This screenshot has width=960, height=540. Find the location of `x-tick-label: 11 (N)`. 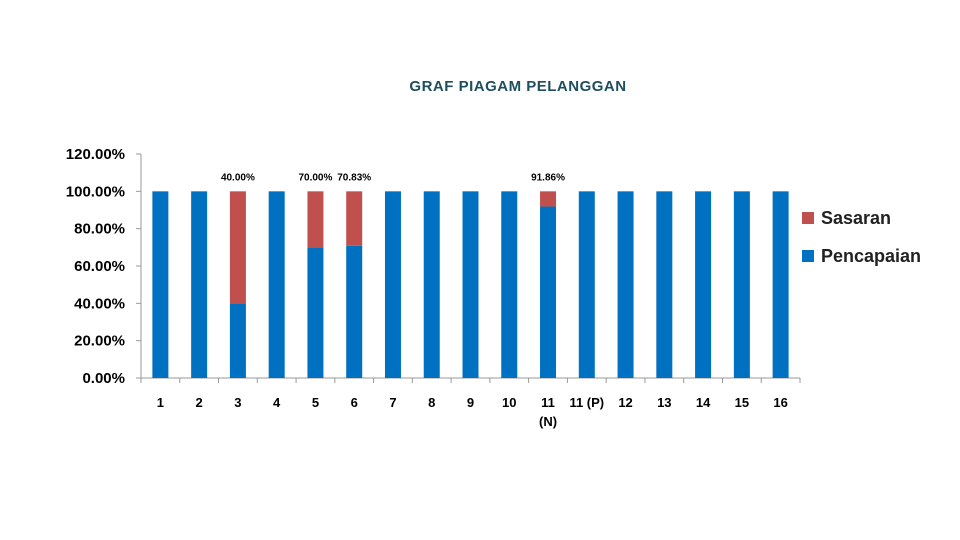

x-tick-label: 11 (N) is located at coordinates (548, 412).